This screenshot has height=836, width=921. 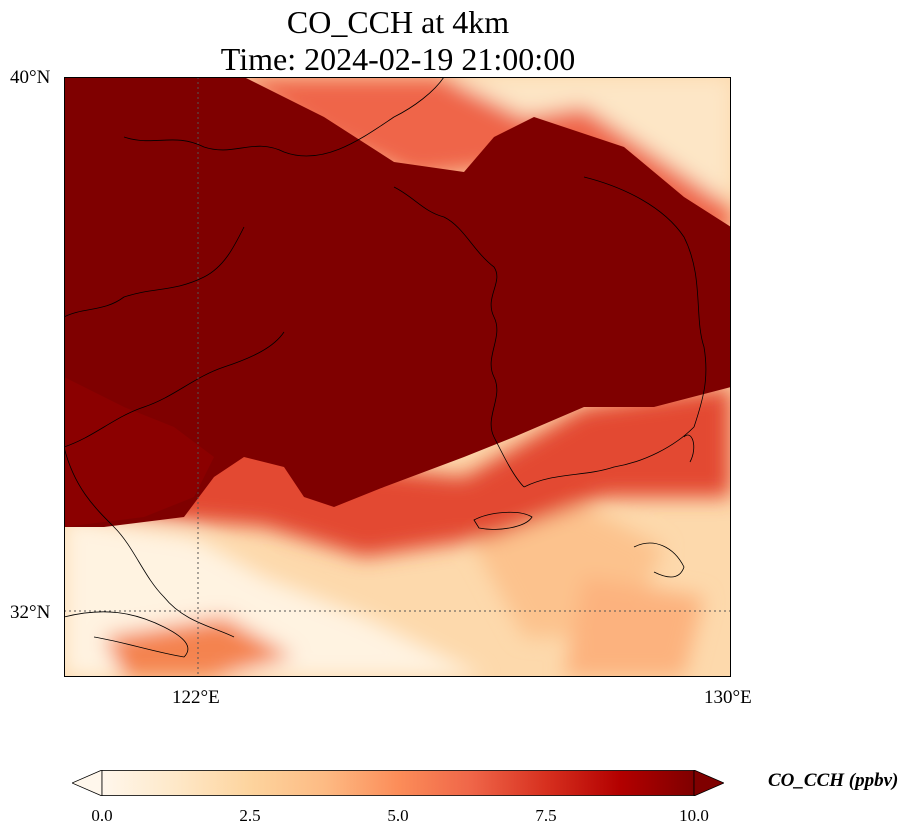 I want to click on coastline-liaodong, so click(x=284, y=117).